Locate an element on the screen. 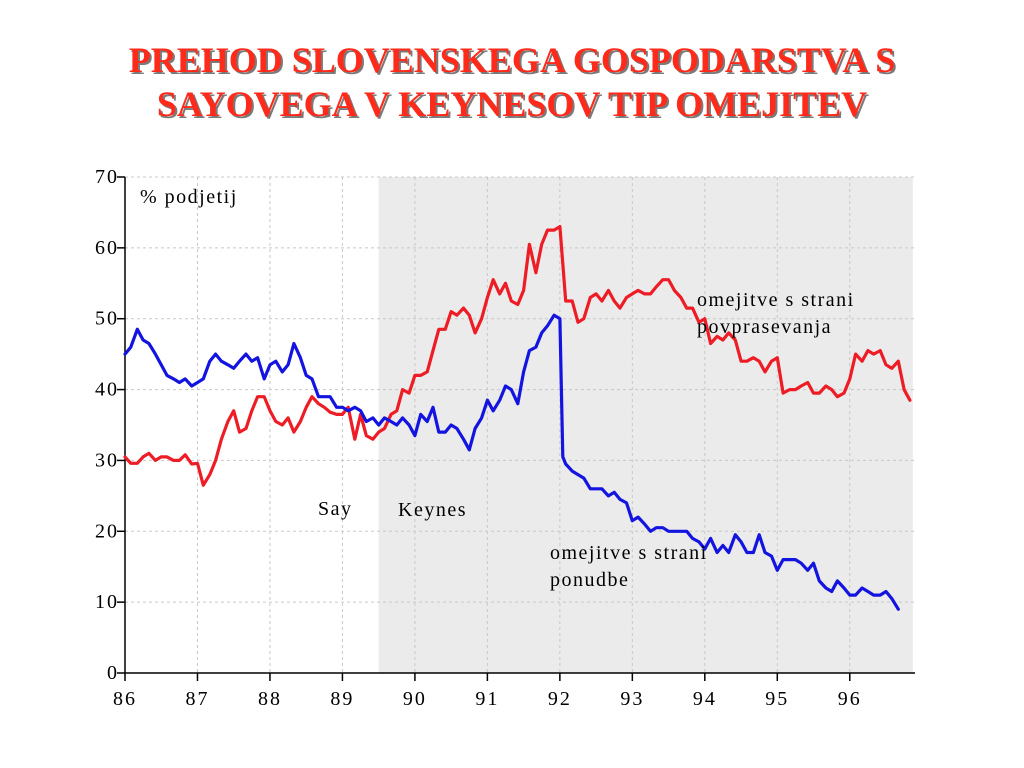 The width and height of the screenshot is (1024, 768). keynes-region-label: Keynes is located at coordinates (432, 510).